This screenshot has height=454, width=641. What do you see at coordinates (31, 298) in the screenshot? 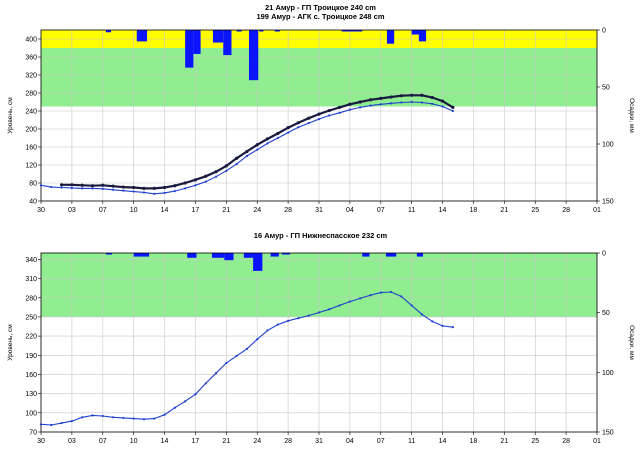
I see `y-tick-label: 280` at bounding box center [31, 298].